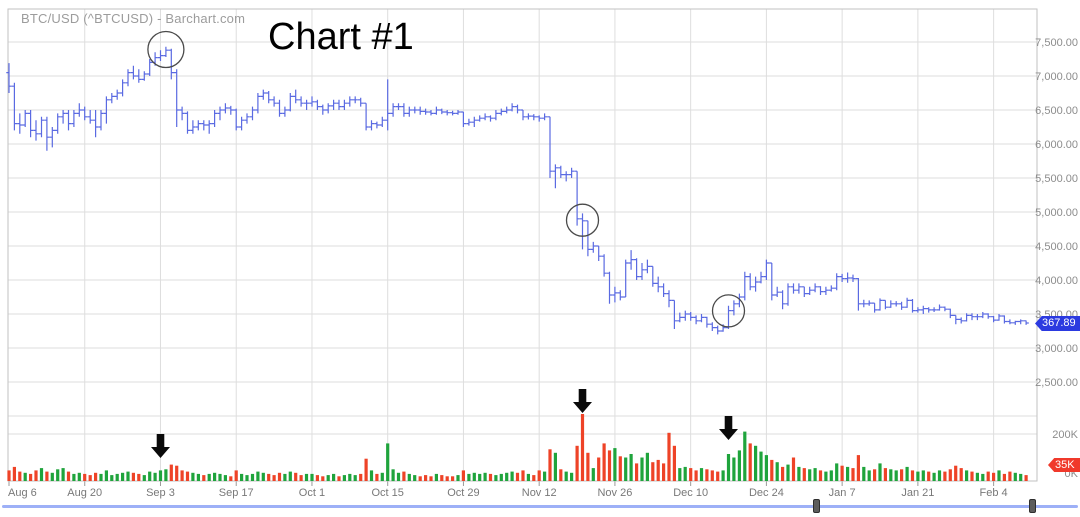  What do you see at coordinates (1056, 383) in the screenshot?
I see `svg-text: 2,500.00` at bounding box center [1056, 383].